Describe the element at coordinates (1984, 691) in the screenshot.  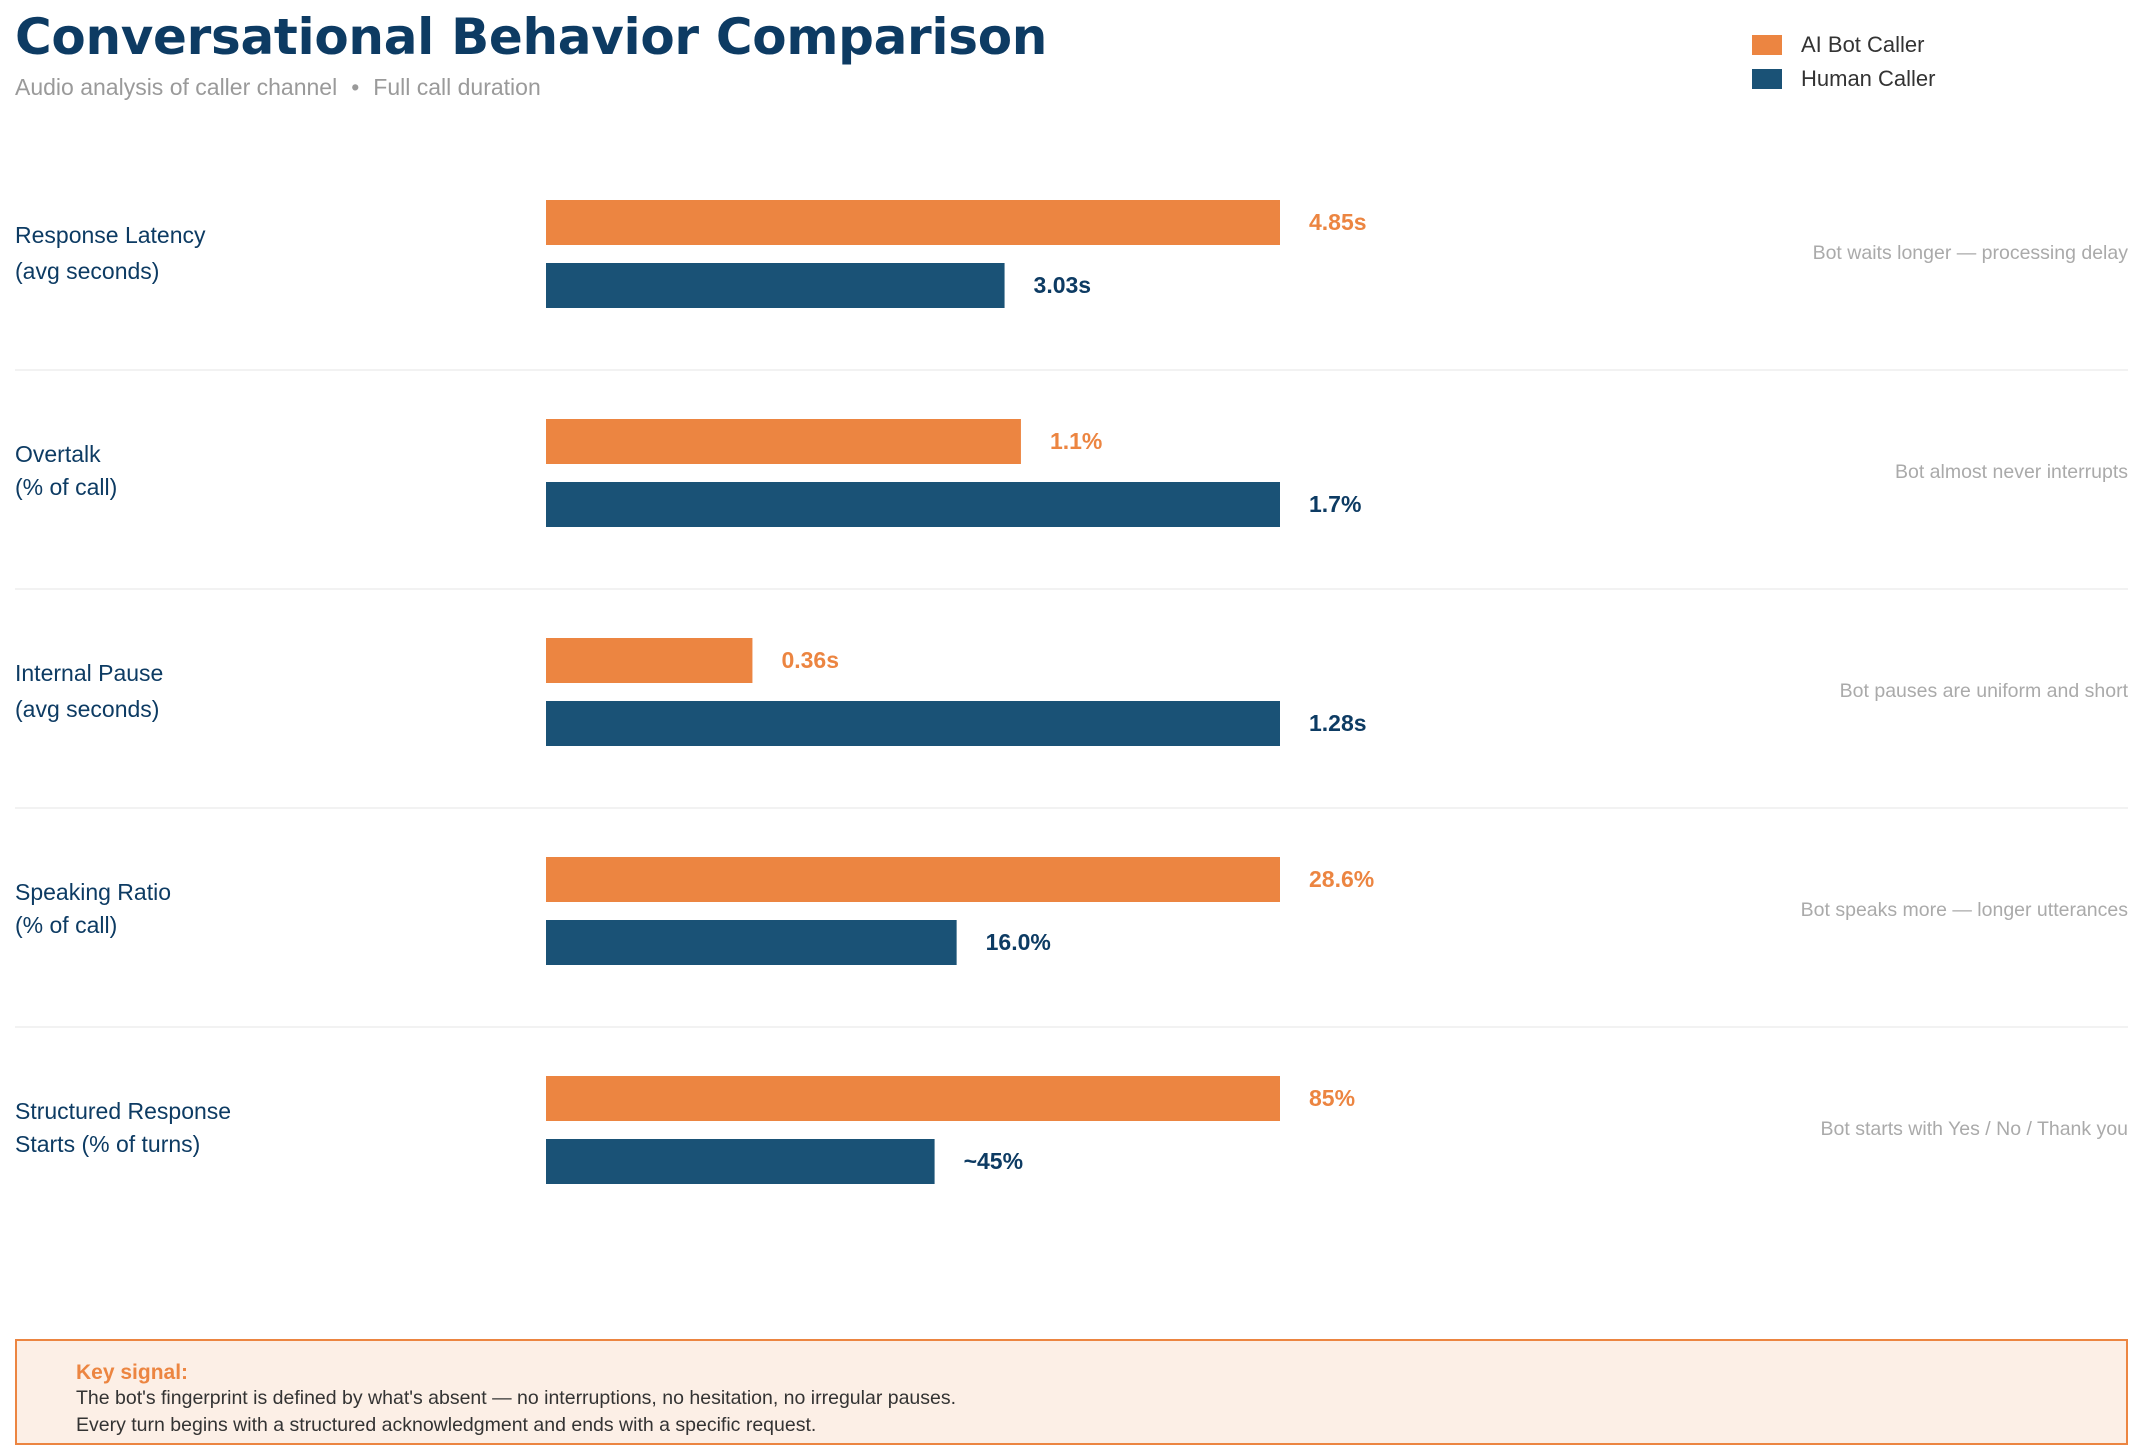
I see `metric-note: Bot pauses are uniform and short` at that location.